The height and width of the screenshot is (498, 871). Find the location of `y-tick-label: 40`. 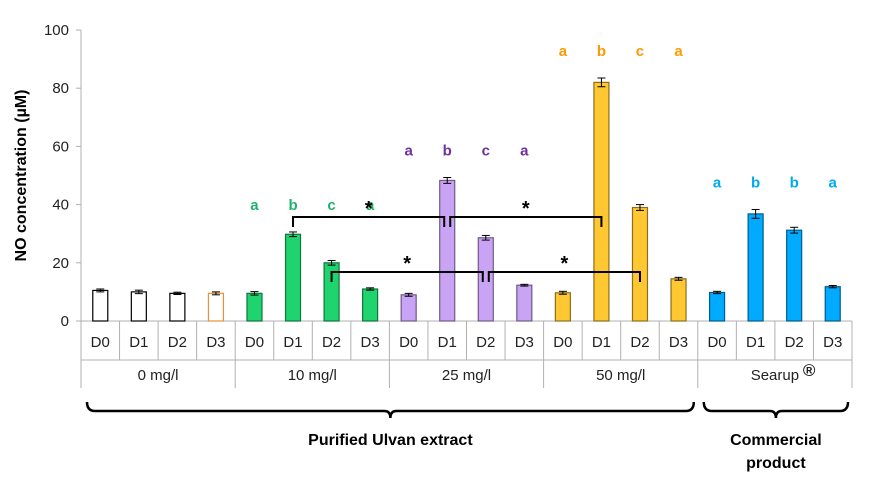

y-tick-label: 40 is located at coordinates (60, 205).